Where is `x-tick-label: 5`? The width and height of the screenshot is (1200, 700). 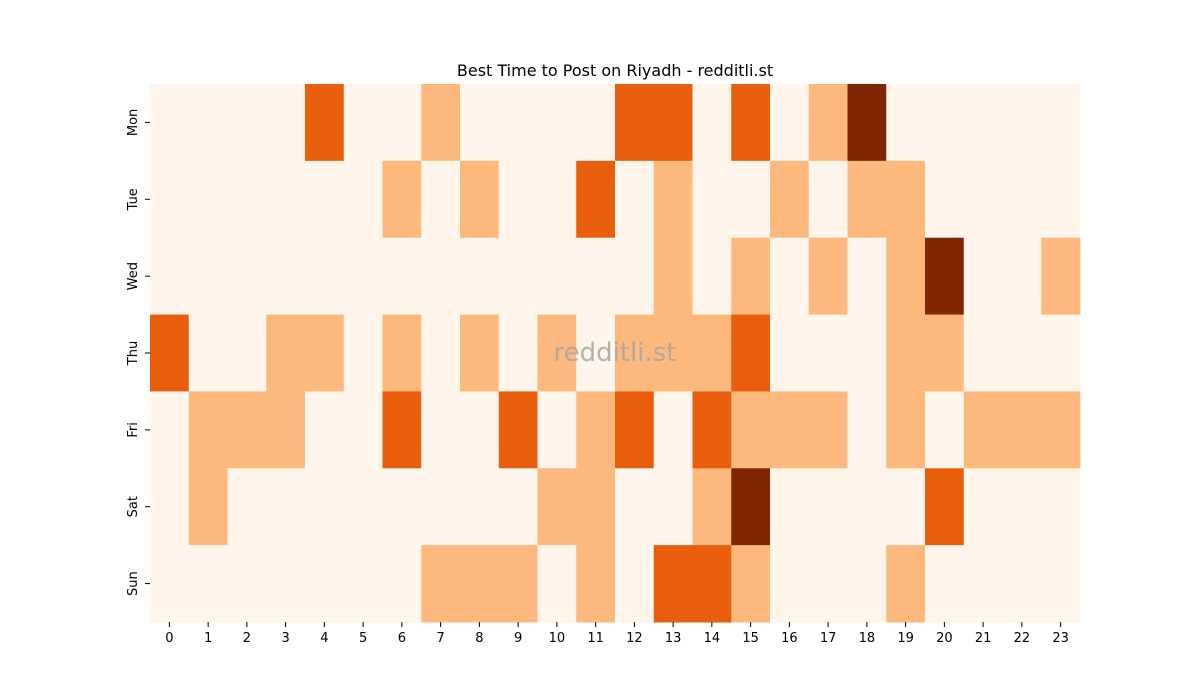 x-tick-label: 5 is located at coordinates (363, 638).